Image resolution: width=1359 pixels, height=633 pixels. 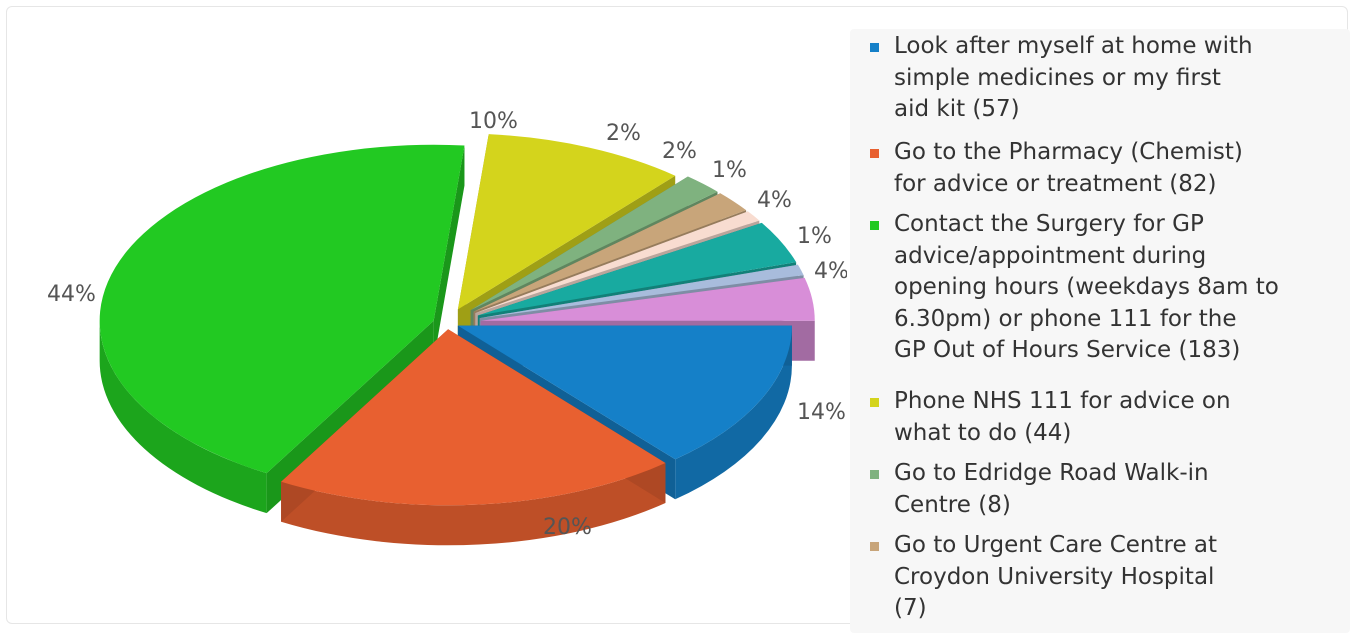 I want to click on slice-percent-label: 44%, so click(x=71, y=294).